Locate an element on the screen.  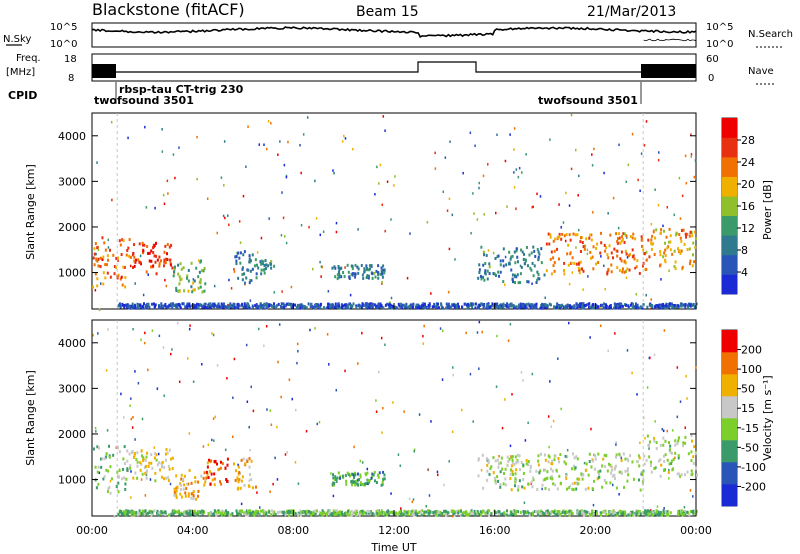
colorbar-swatch is located at coordinates (729, 473).